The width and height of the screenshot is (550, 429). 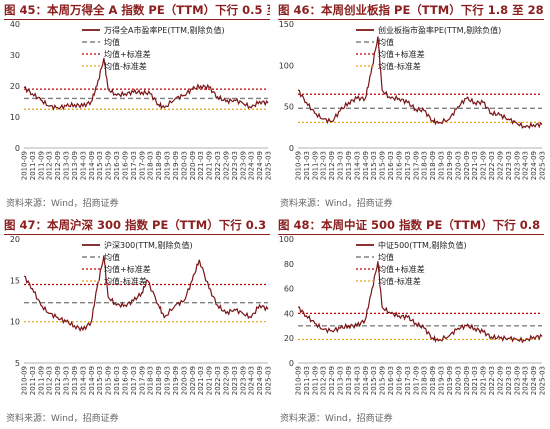 What do you see at coordinates (422, 245) in the screenshot?
I see `legend-label: 中证500(TTM,剔除负值)` at bounding box center [422, 245].